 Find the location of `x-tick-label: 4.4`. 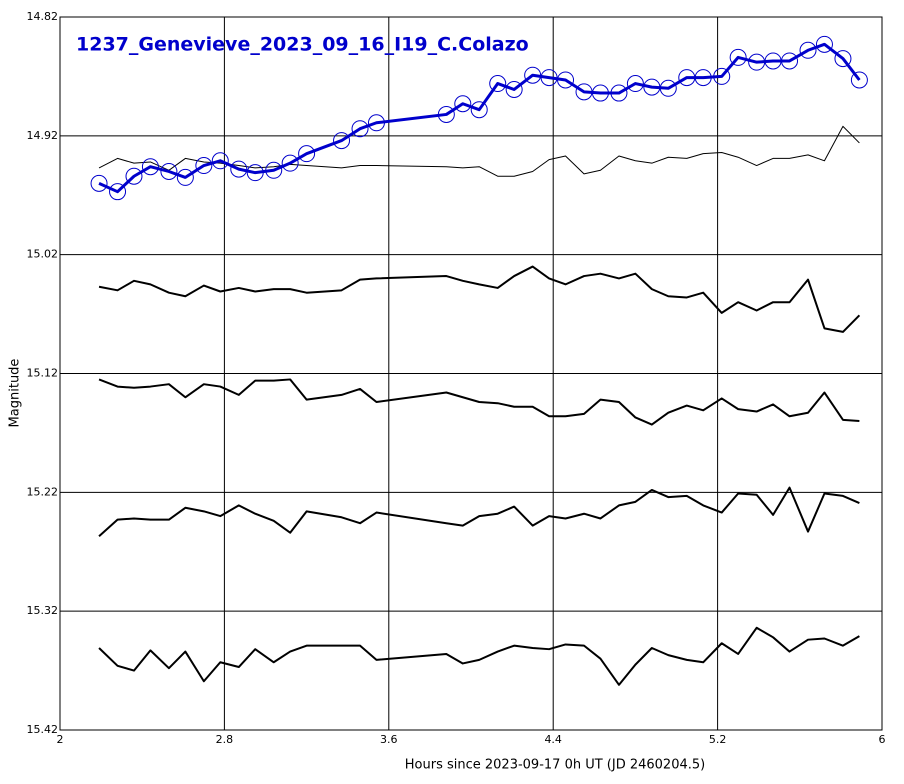

x-tick-label: 4.4 is located at coordinates (553, 739).